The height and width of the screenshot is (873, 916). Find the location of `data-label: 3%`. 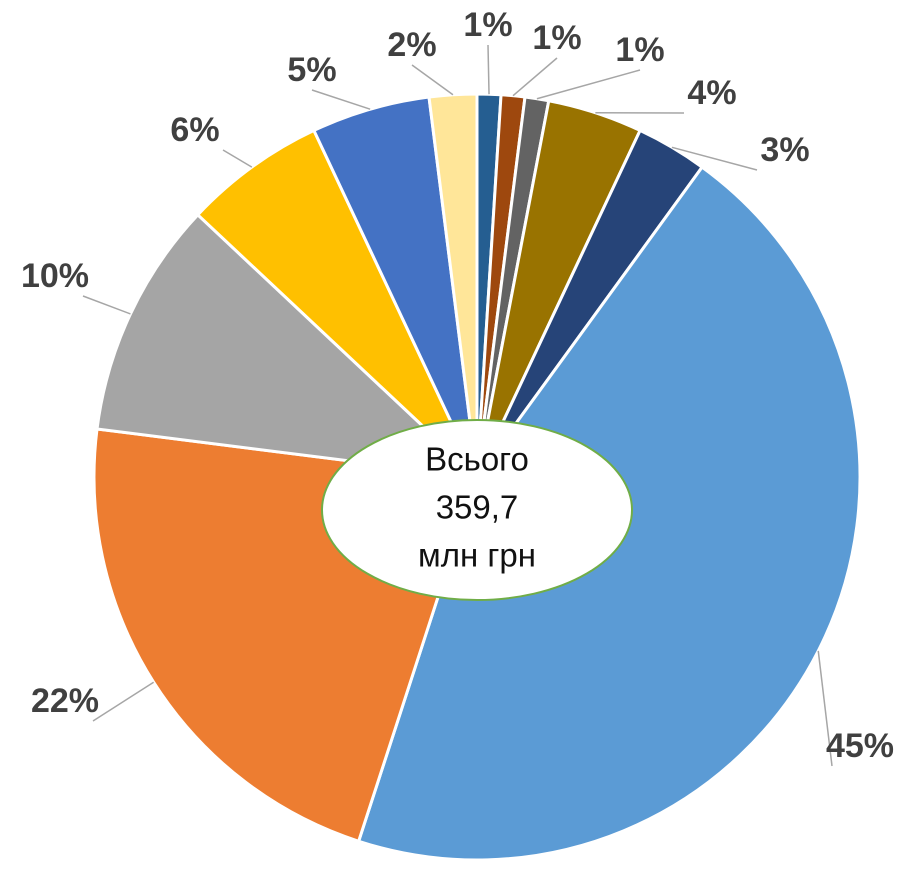

data-label: 3% is located at coordinates (784, 150).